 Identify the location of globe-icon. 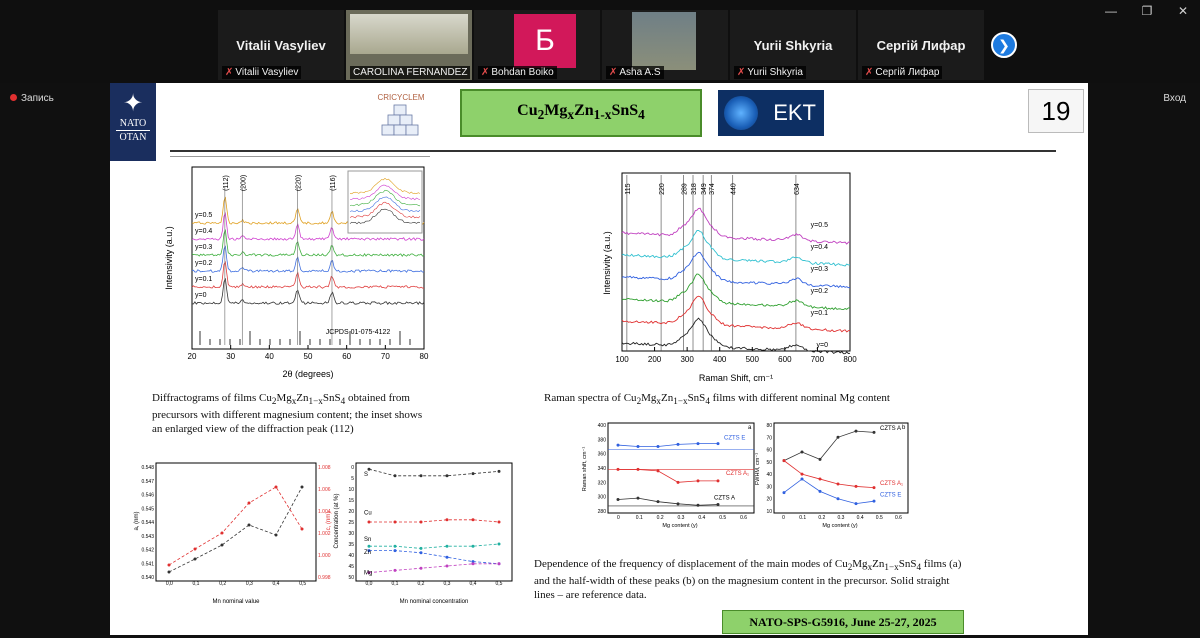
(741, 113).